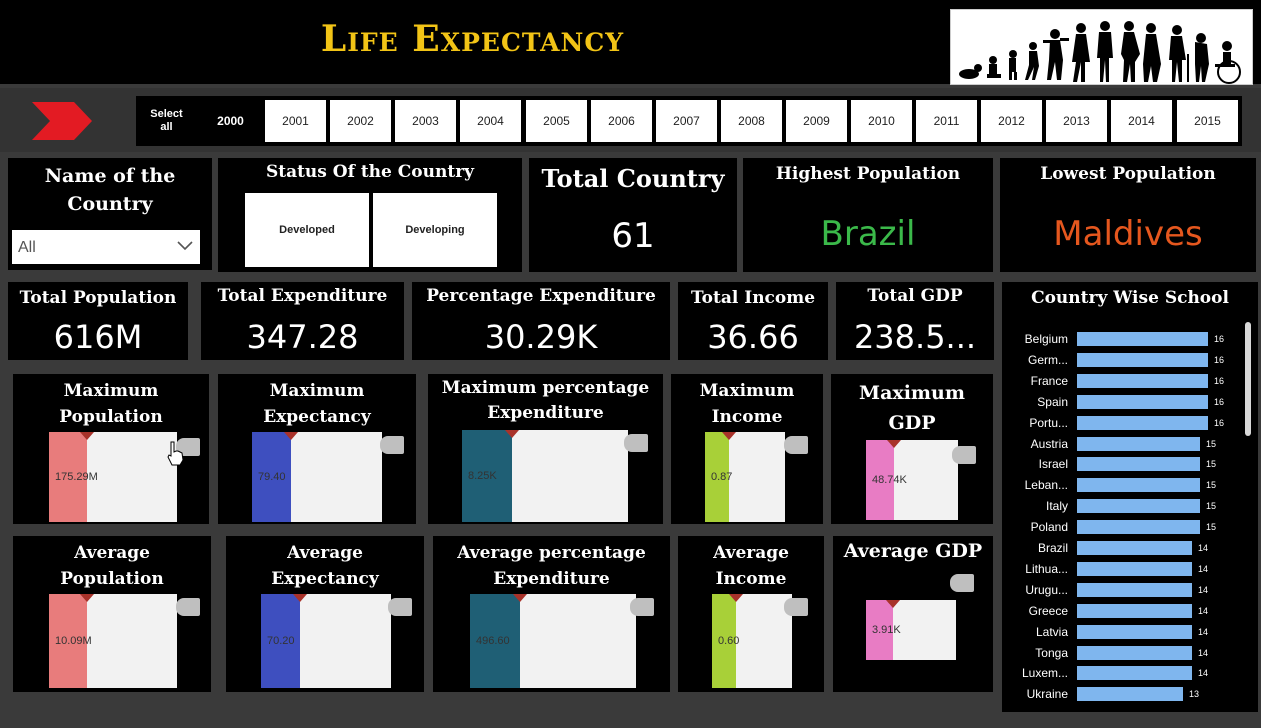 The height and width of the screenshot is (728, 1261). Describe the element at coordinates (1211, 527) in the screenshot. I see `chart-data-label: 15` at that location.